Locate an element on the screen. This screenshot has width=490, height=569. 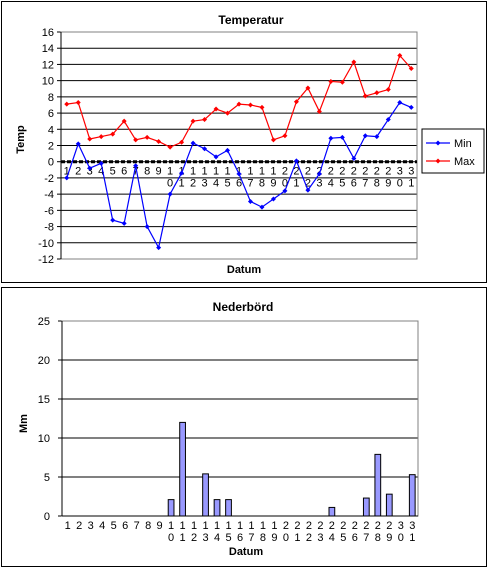
legend: Min Max is located at coordinates (453, 151).